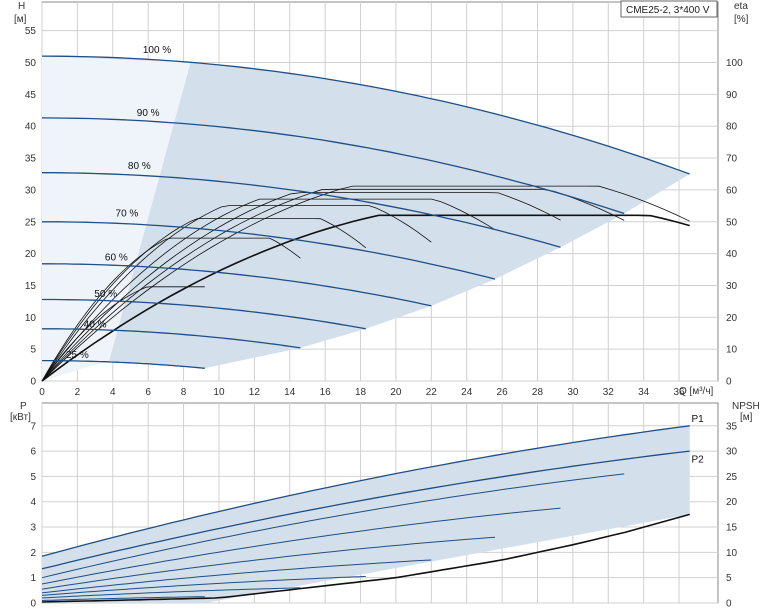  What do you see at coordinates (361, 392) in the screenshot?
I see `flow-tick-label: 18` at bounding box center [361, 392].